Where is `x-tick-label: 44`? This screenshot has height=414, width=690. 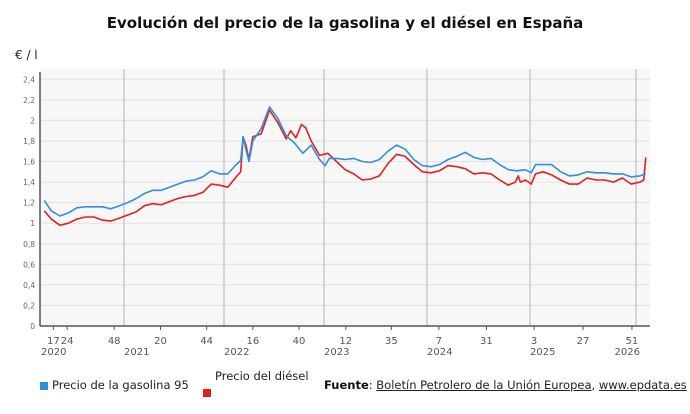 x-tick-label: 44 is located at coordinates (206, 341).